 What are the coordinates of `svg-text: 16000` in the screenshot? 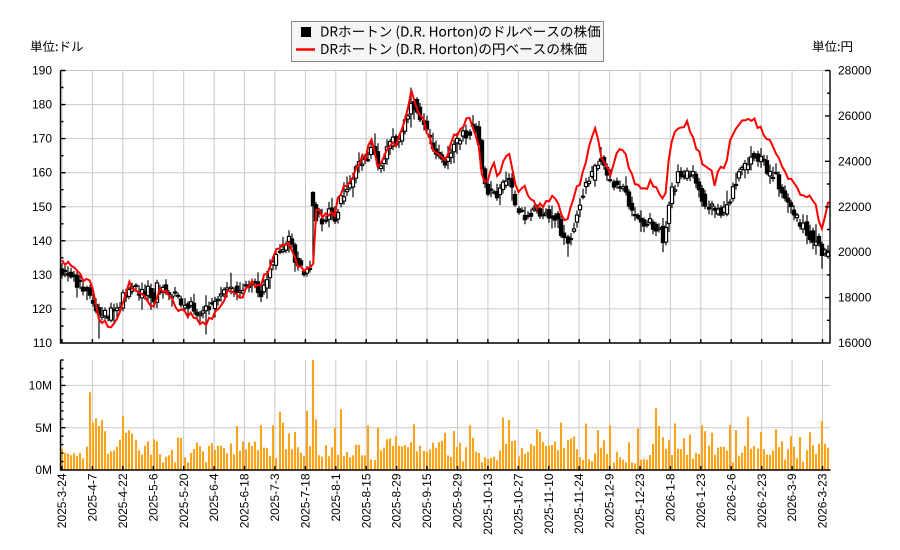 It's located at (855, 343).